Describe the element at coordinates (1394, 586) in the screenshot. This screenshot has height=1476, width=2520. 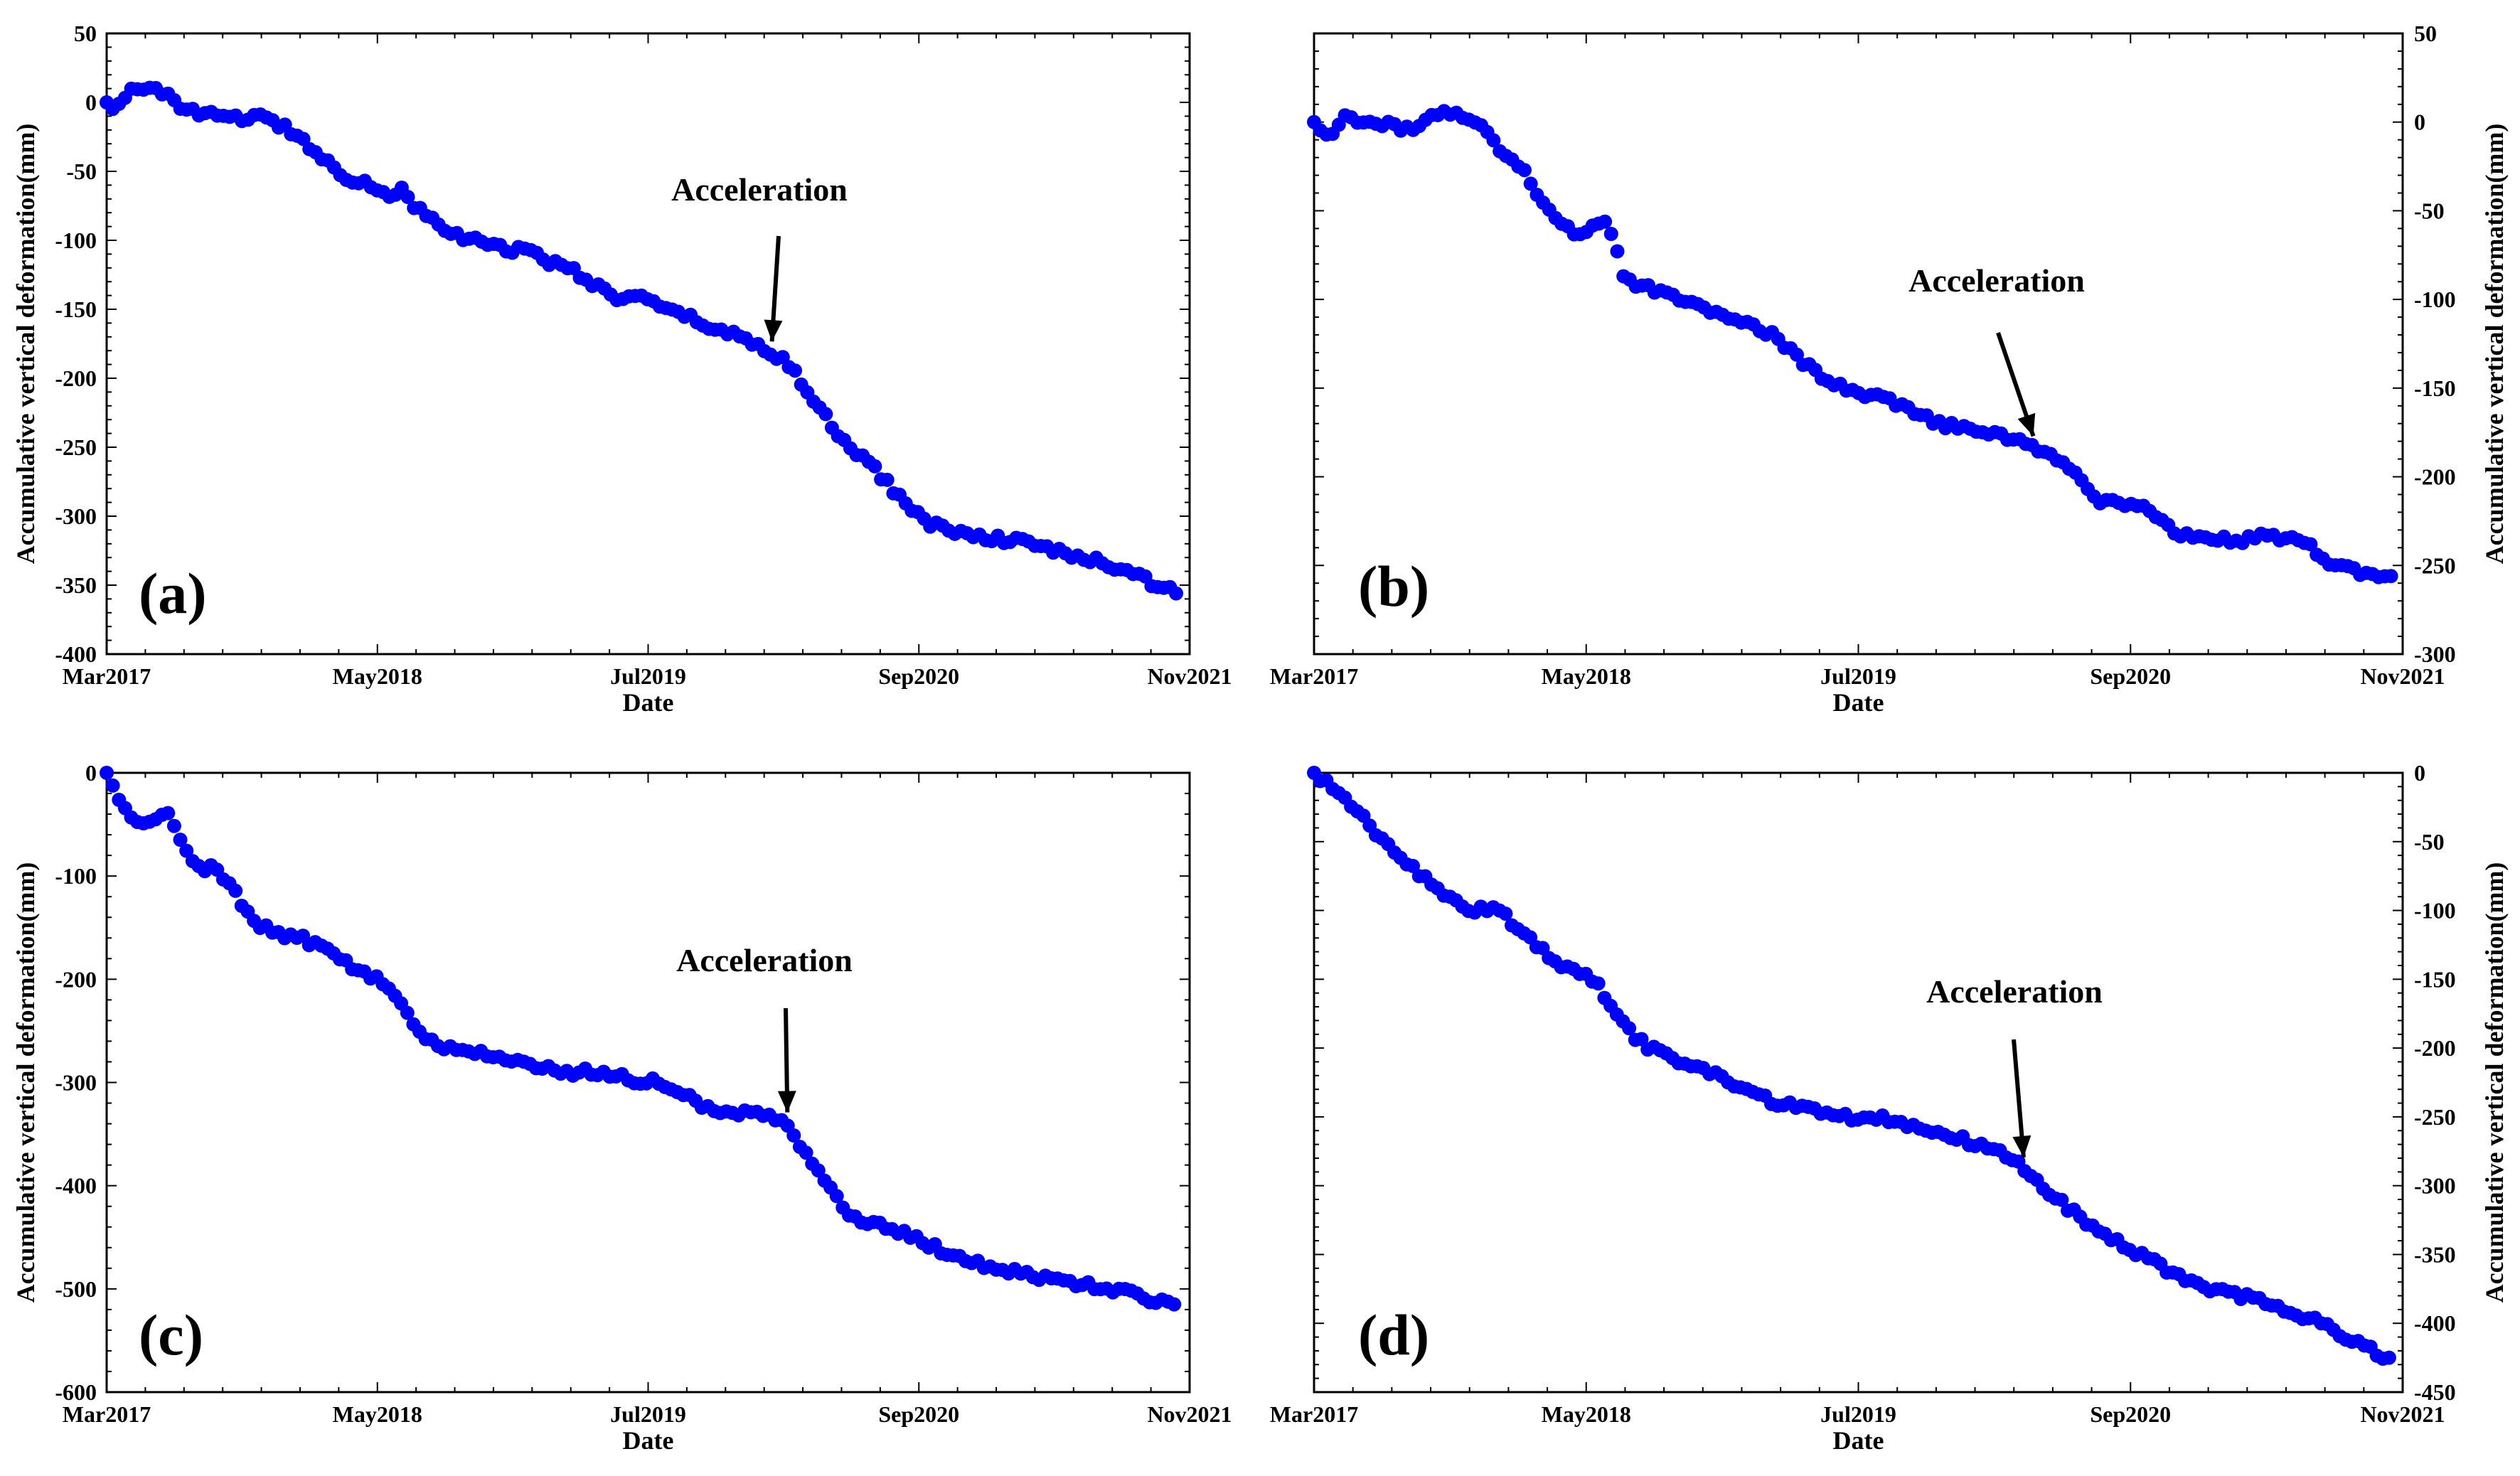
I see `panel-label: (b)` at that location.